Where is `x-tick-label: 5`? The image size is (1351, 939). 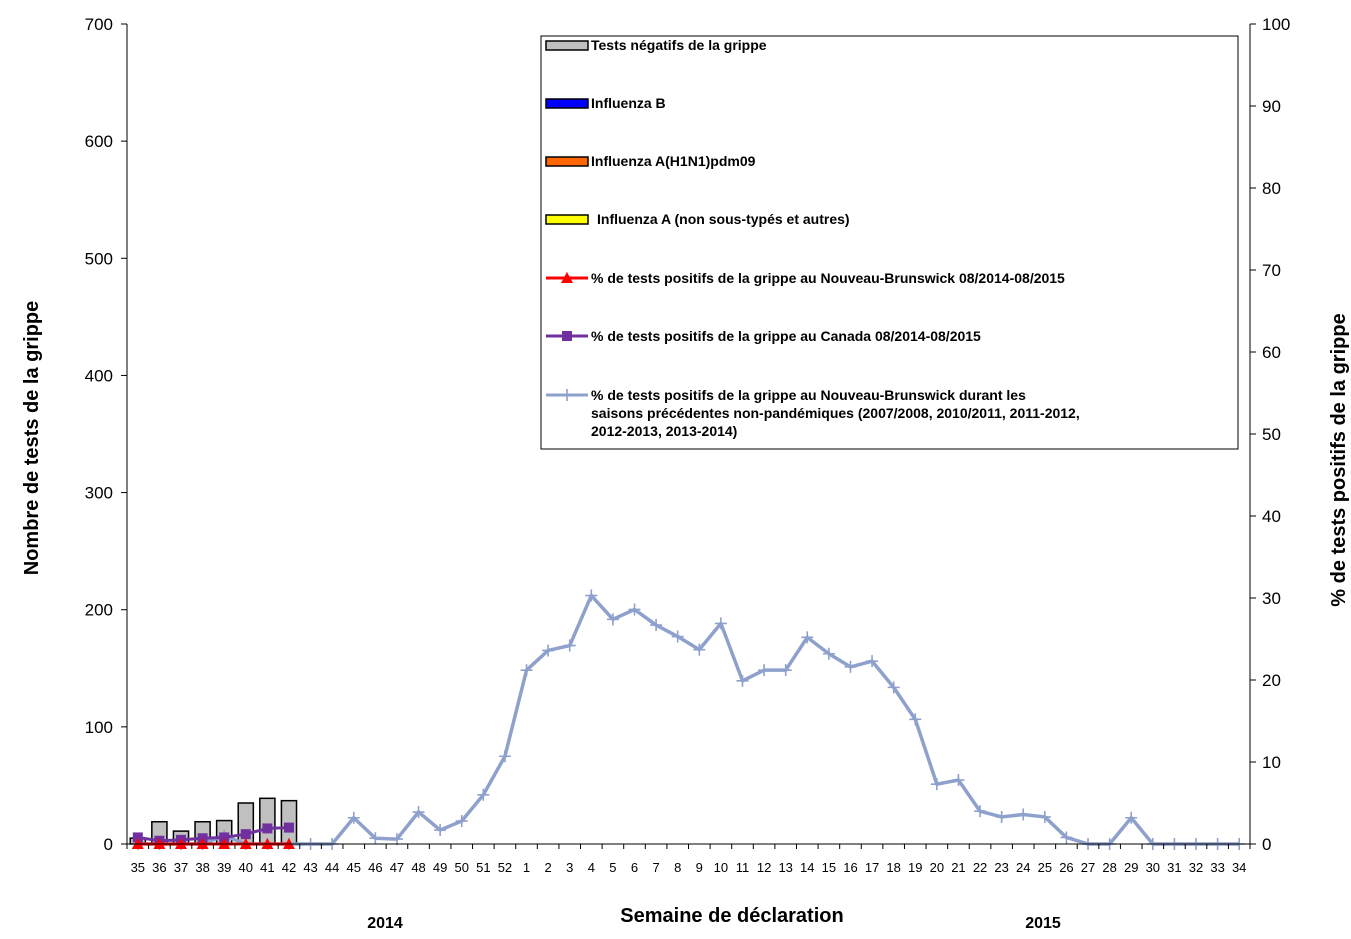
x-tick-label: 5 is located at coordinates (612, 867).